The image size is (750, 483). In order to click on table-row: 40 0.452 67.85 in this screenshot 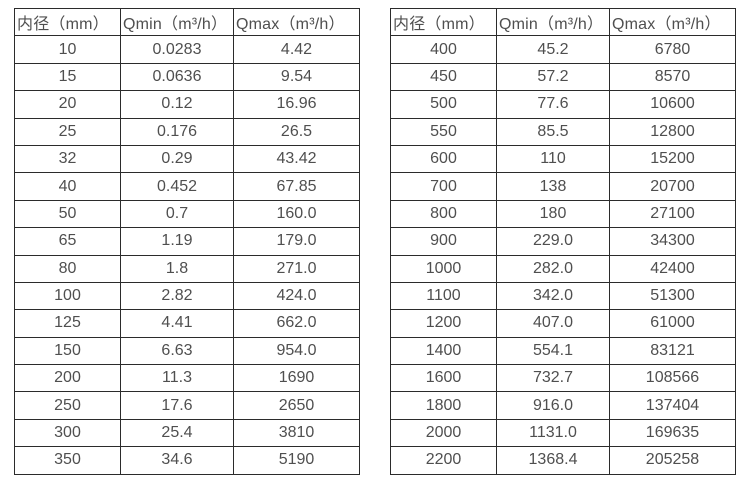, I will do `click(187, 186)`.